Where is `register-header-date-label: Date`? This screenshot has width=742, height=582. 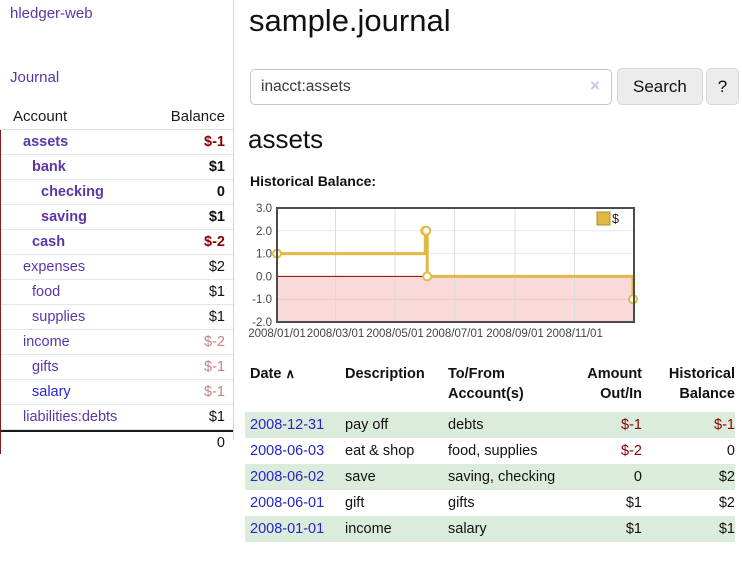
register-header-date-label: Date is located at coordinates (266, 374).